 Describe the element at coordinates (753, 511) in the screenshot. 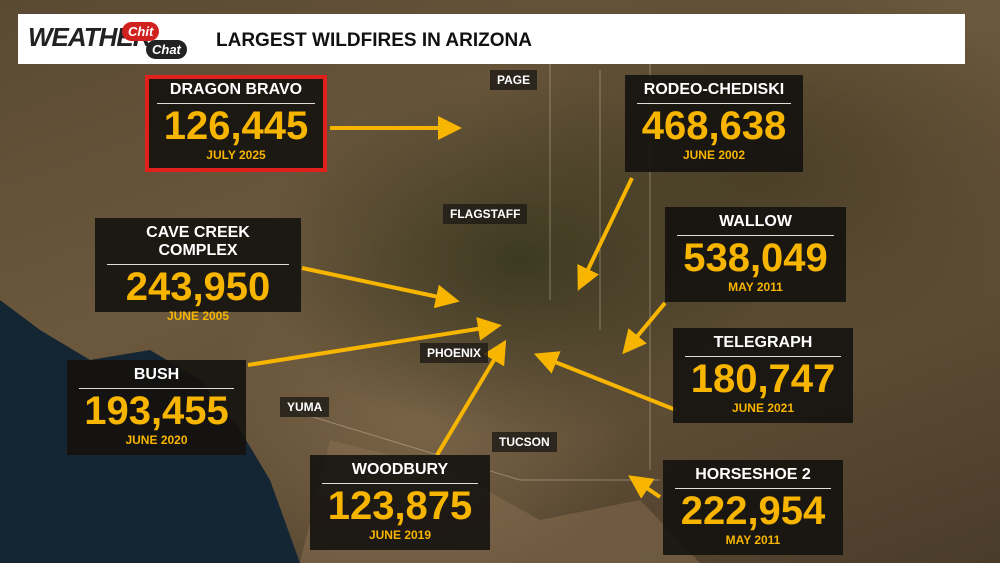

I see `fire-acres: 222,954` at that location.